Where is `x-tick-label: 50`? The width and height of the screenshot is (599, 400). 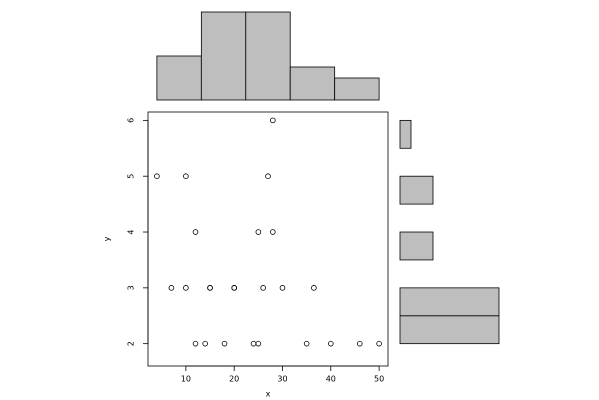
x-tick-label: 50 is located at coordinates (379, 379).